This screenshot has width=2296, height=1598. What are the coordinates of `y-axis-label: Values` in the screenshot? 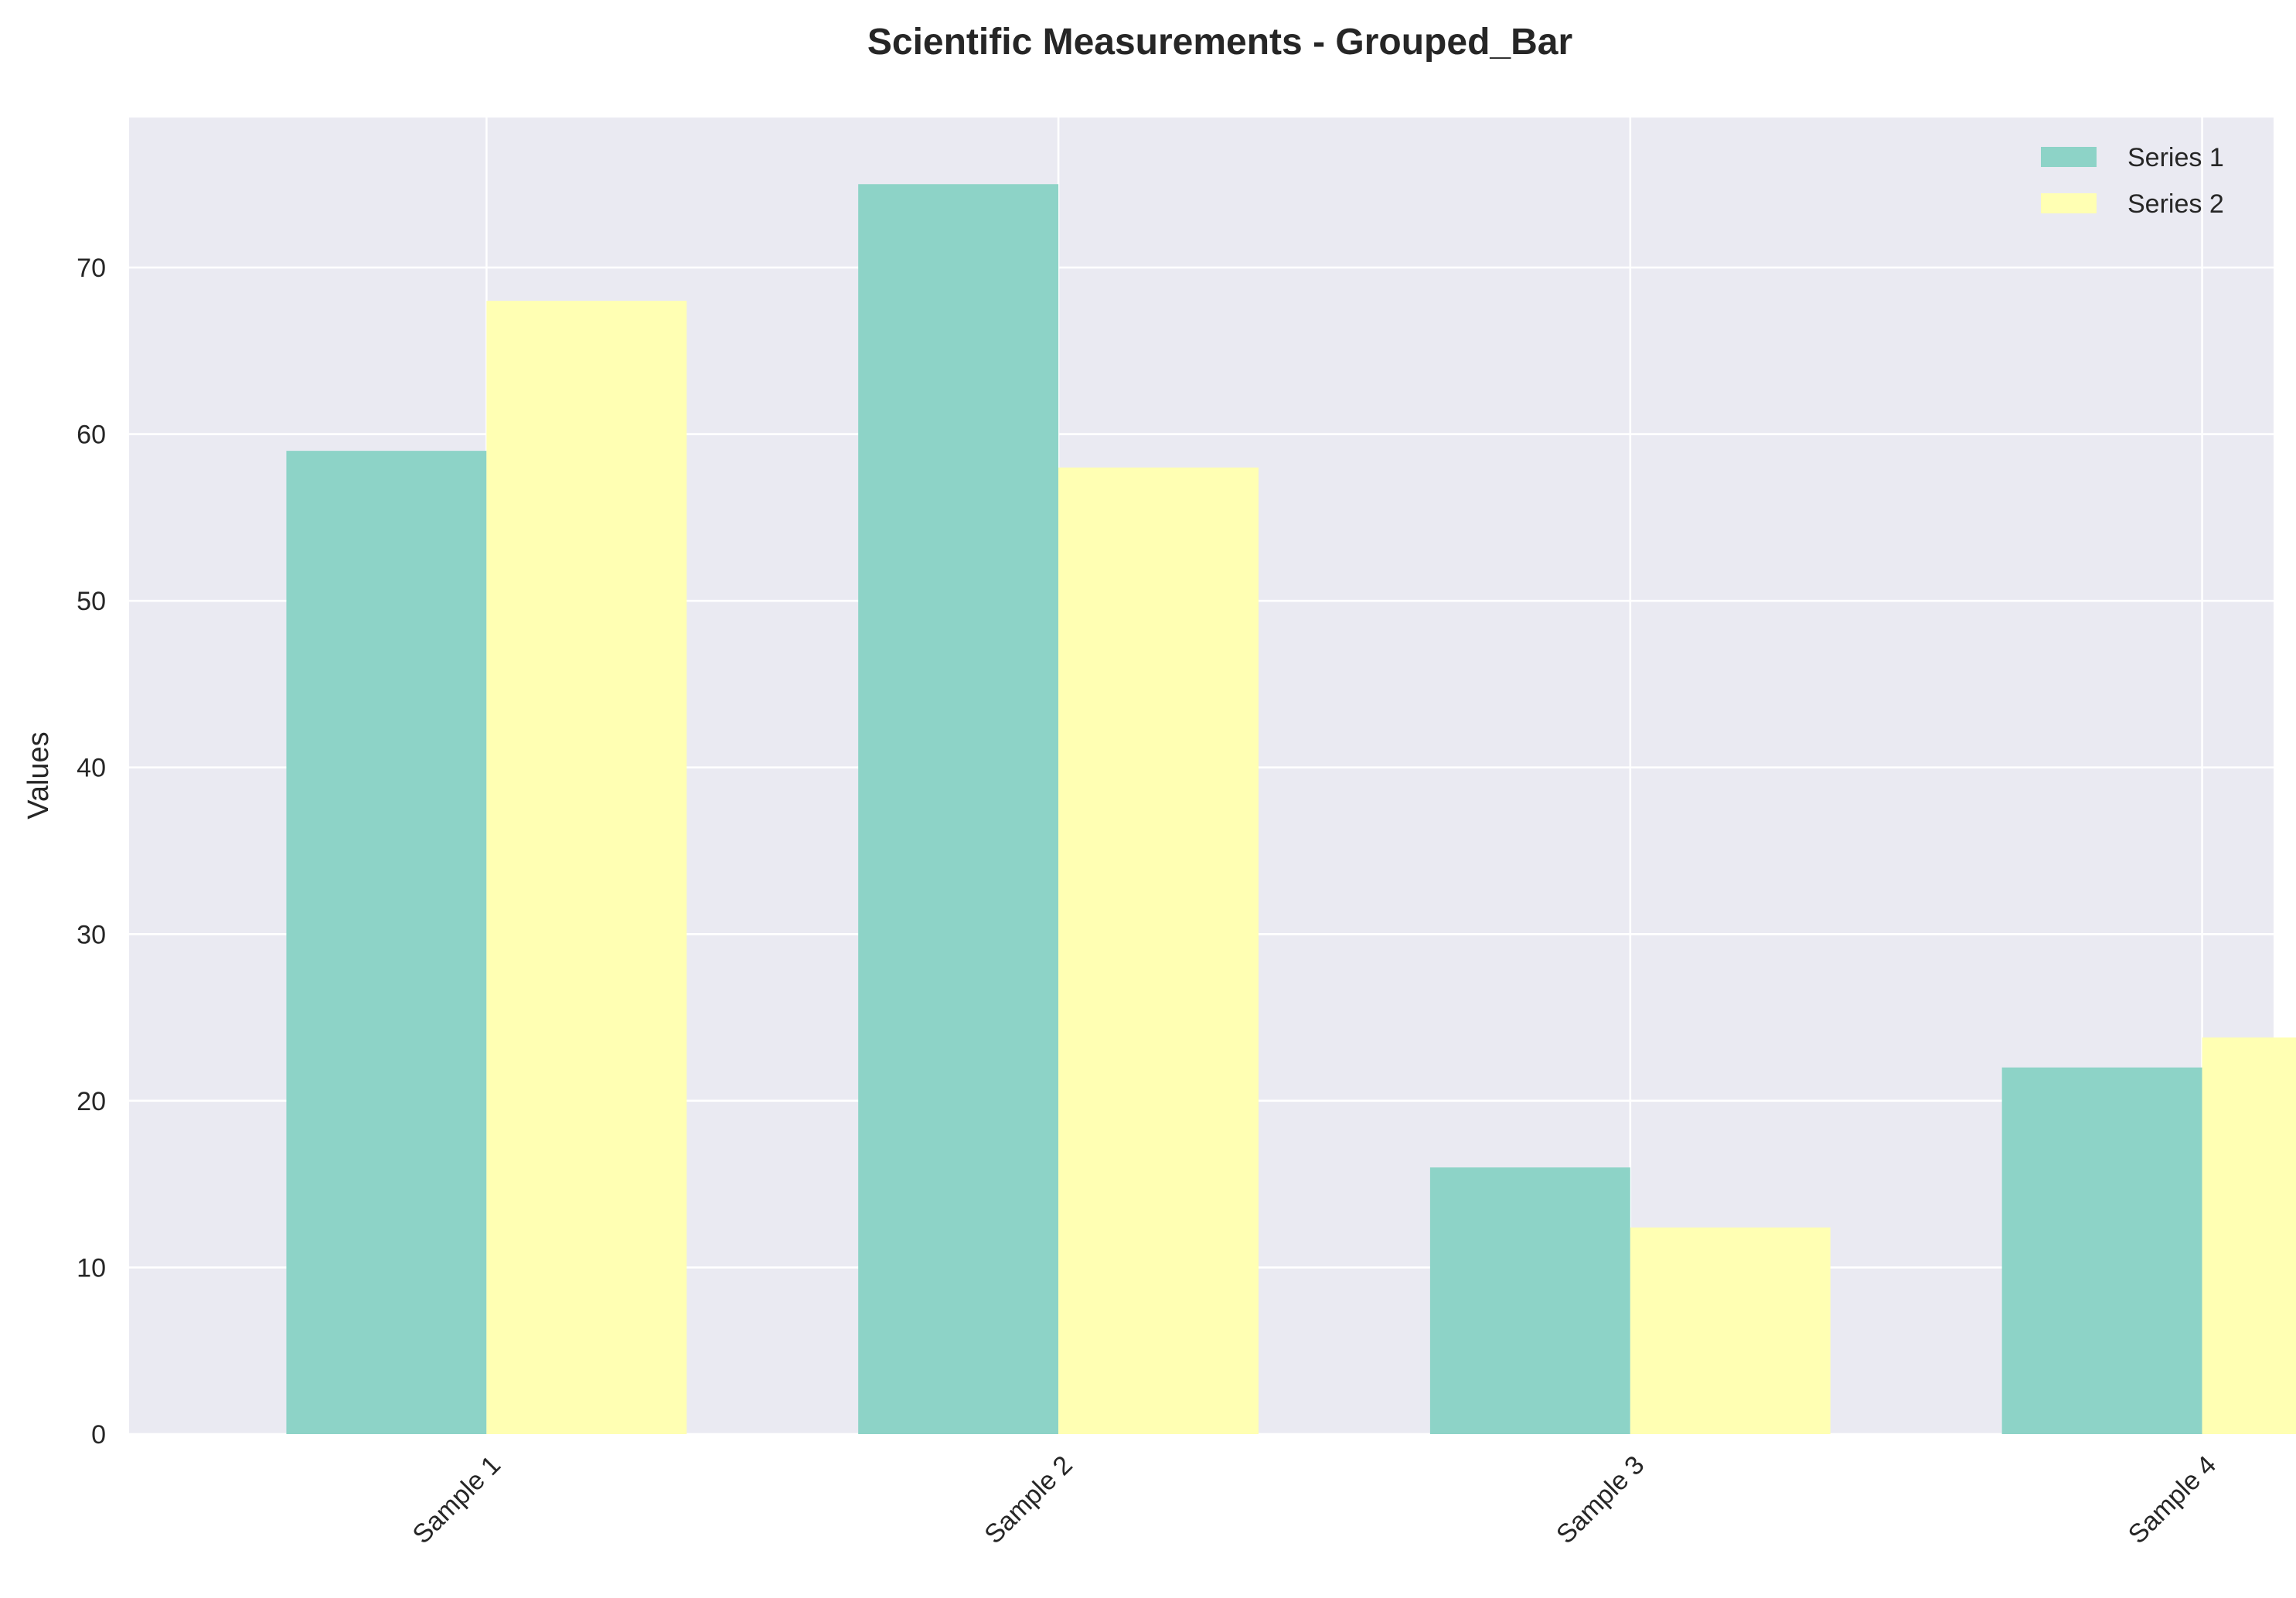 It's located at (38, 775).